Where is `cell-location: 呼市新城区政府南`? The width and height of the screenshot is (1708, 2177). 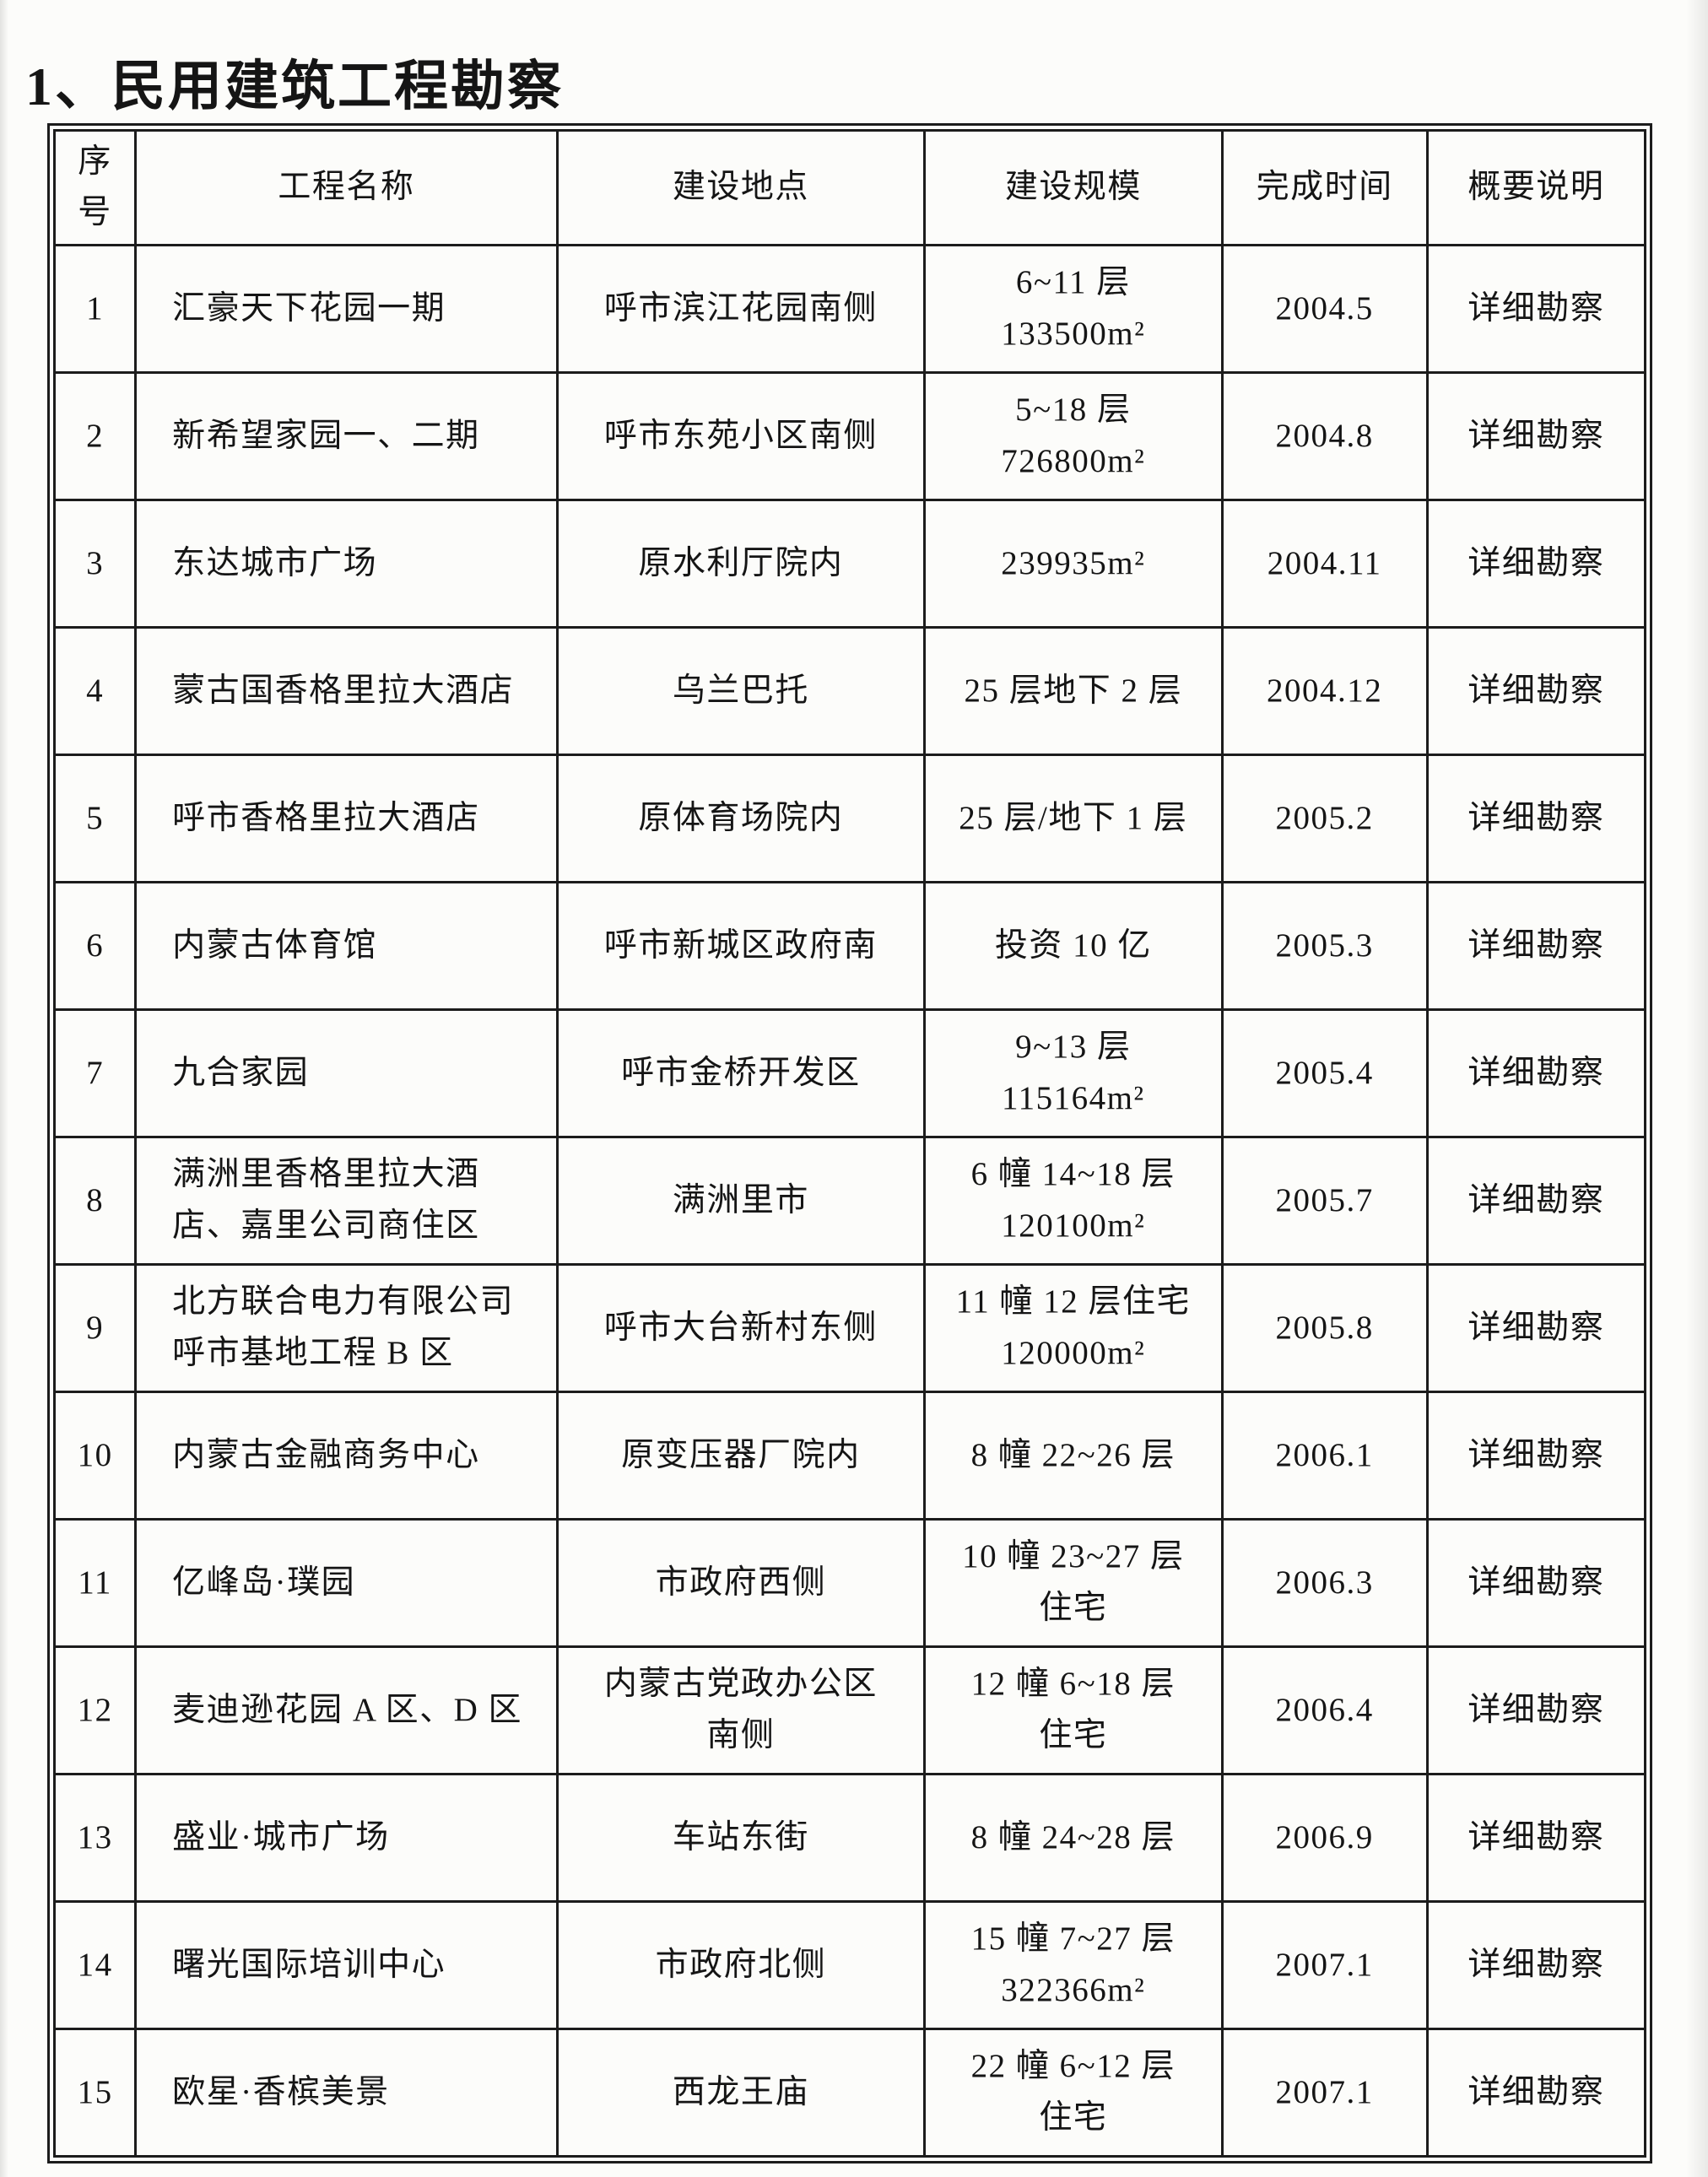 cell-location: 呼市新城区政府南 is located at coordinates (741, 945).